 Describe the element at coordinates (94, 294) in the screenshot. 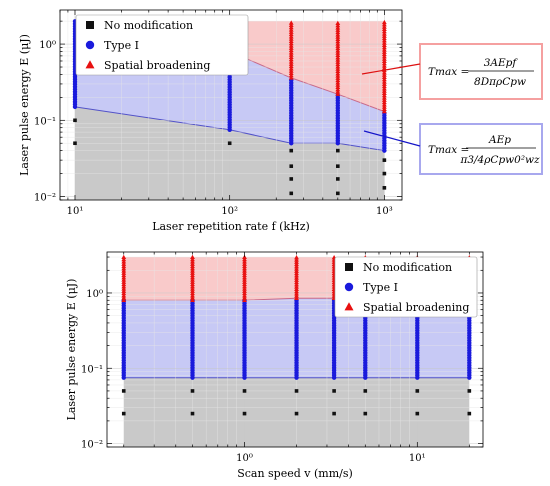

I see `y-tick-label: 10⁰` at that location.